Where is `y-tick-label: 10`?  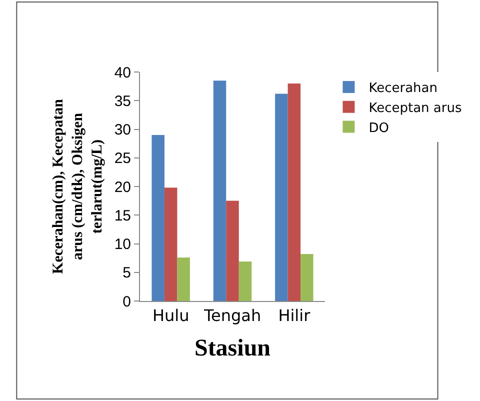
y-tick-label: 10 is located at coordinates (122, 244).